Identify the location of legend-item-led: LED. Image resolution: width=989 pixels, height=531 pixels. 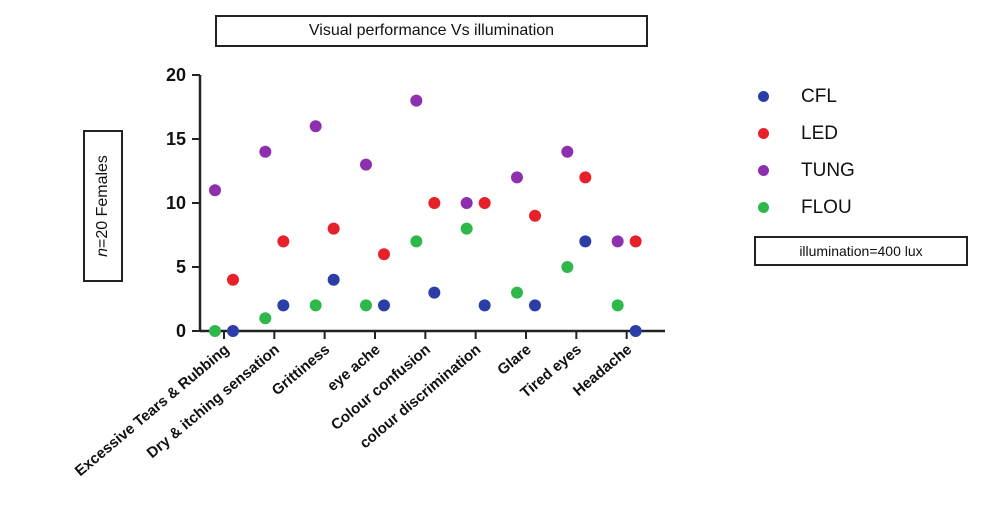
(806, 133).